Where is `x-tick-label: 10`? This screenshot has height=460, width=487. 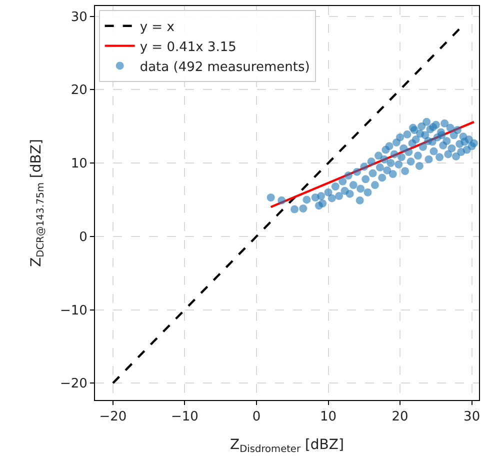
x-tick-label: 10 is located at coordinates (328, 417).